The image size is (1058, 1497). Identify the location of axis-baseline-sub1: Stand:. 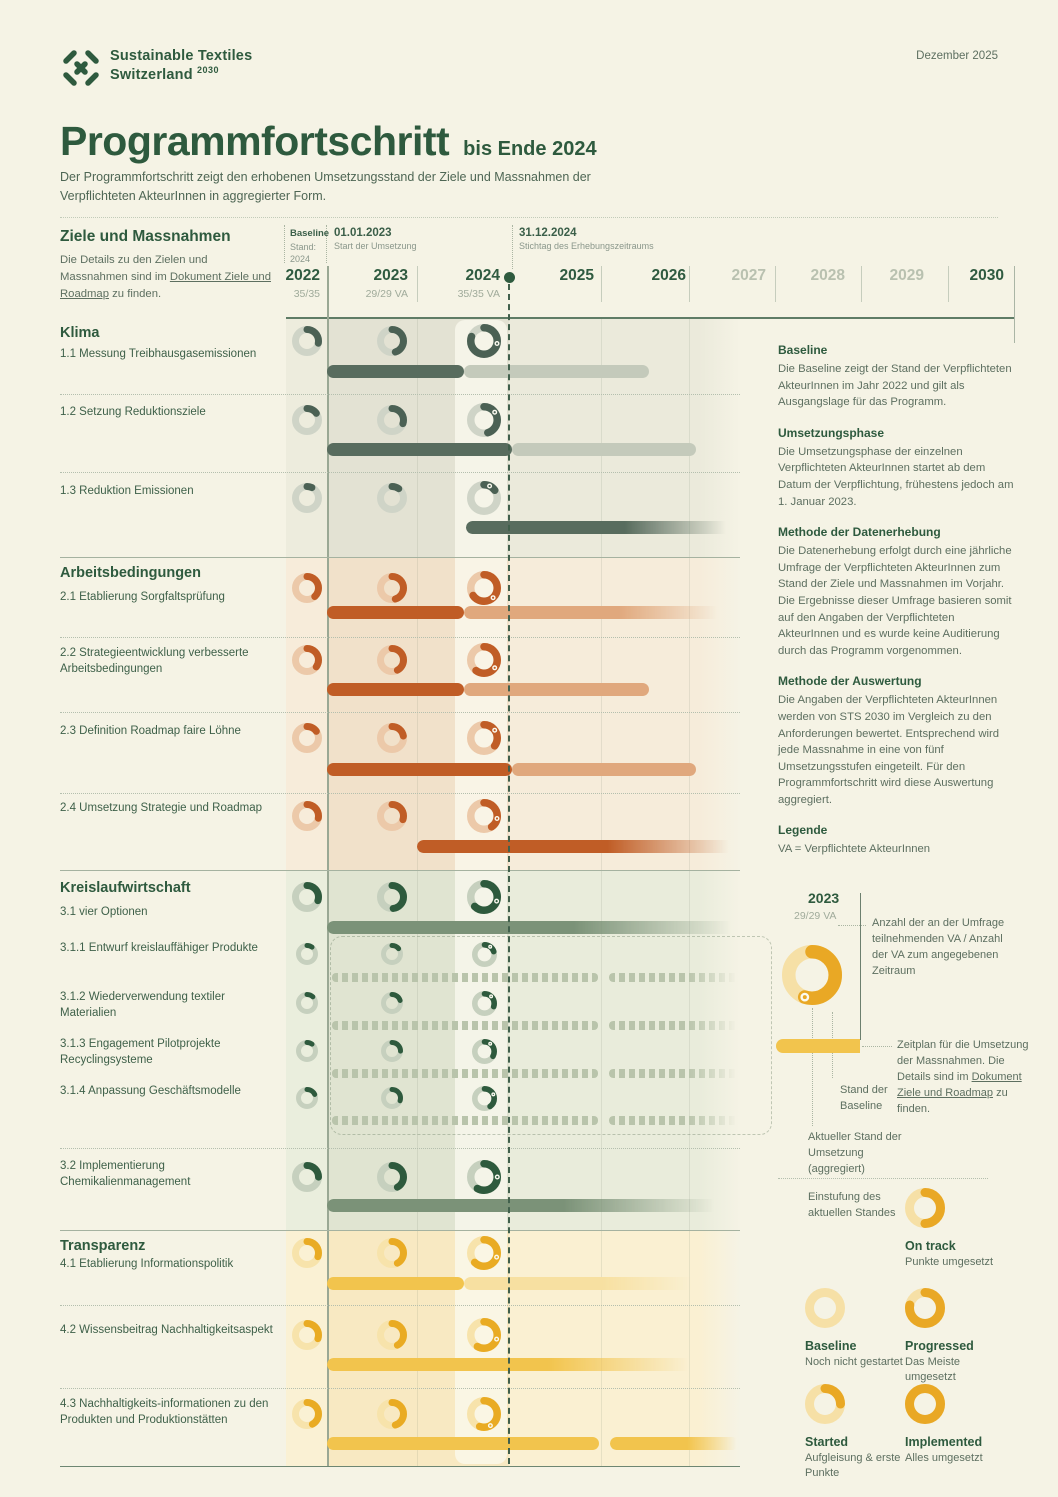
(303, 247).